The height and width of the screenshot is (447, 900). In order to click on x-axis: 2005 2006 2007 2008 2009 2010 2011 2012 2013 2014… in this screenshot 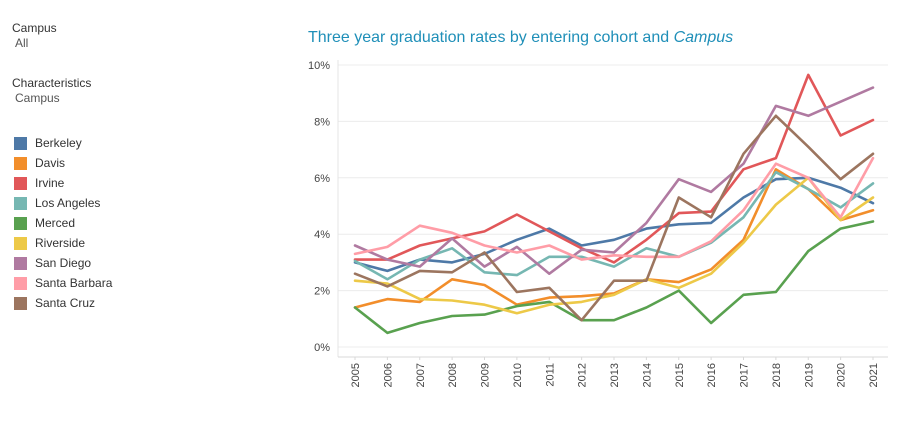, I will do `click(615, 372)`.